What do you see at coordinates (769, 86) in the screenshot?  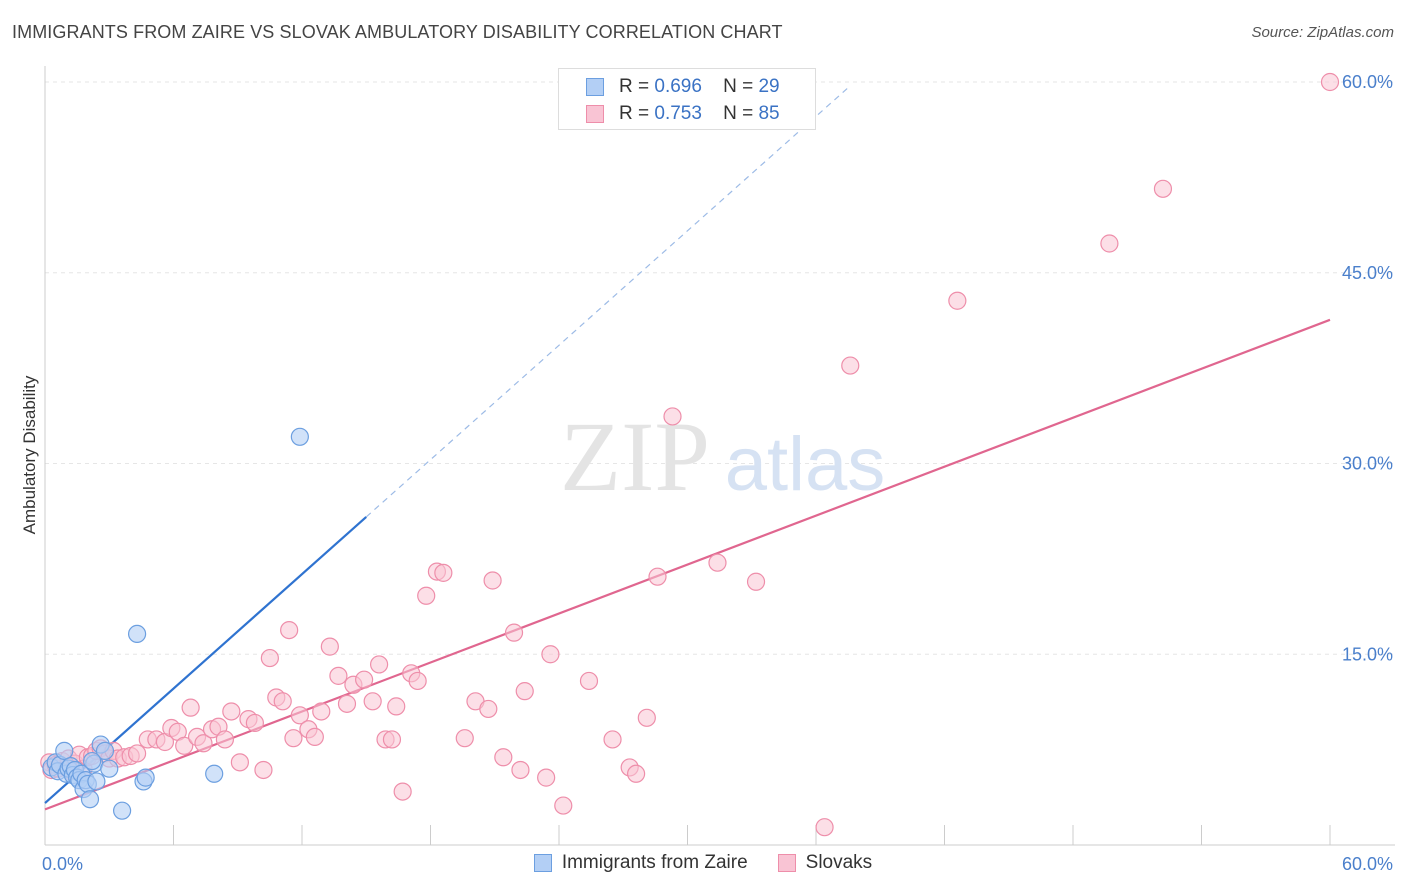 I see `n-value: 29` at bounding box center [769, 86].